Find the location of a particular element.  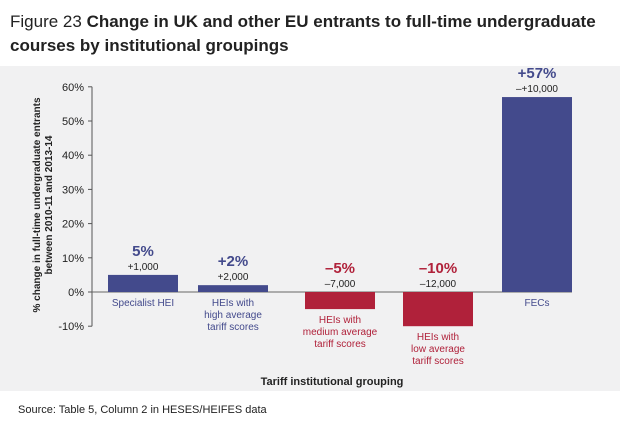

bar-percent-label: –10% is located at coordinates (438, 268).